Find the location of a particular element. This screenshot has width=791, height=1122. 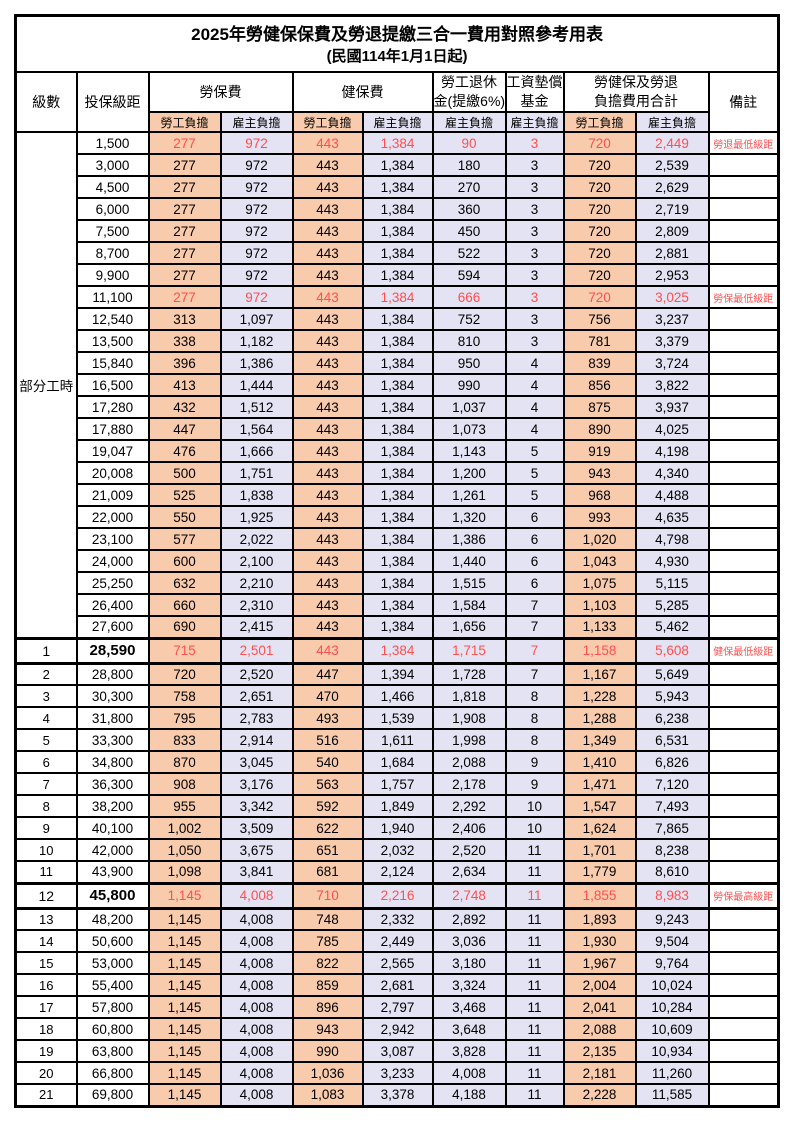

total-employer-cell: 4,930 is located at coordinates (672, 561).